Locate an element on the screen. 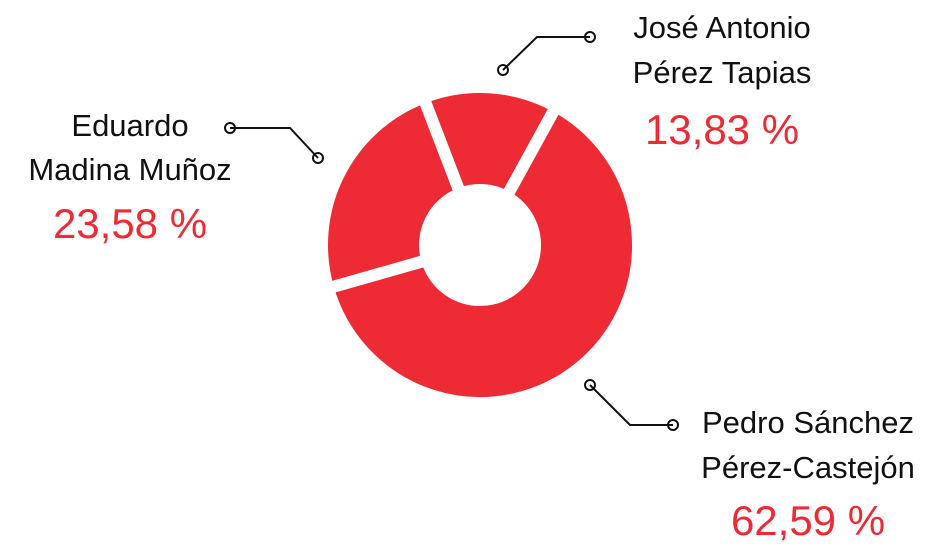 The height and width of the screenshot is (547, 933). value-label: 13,83 % is located at coordinates (722, 129).